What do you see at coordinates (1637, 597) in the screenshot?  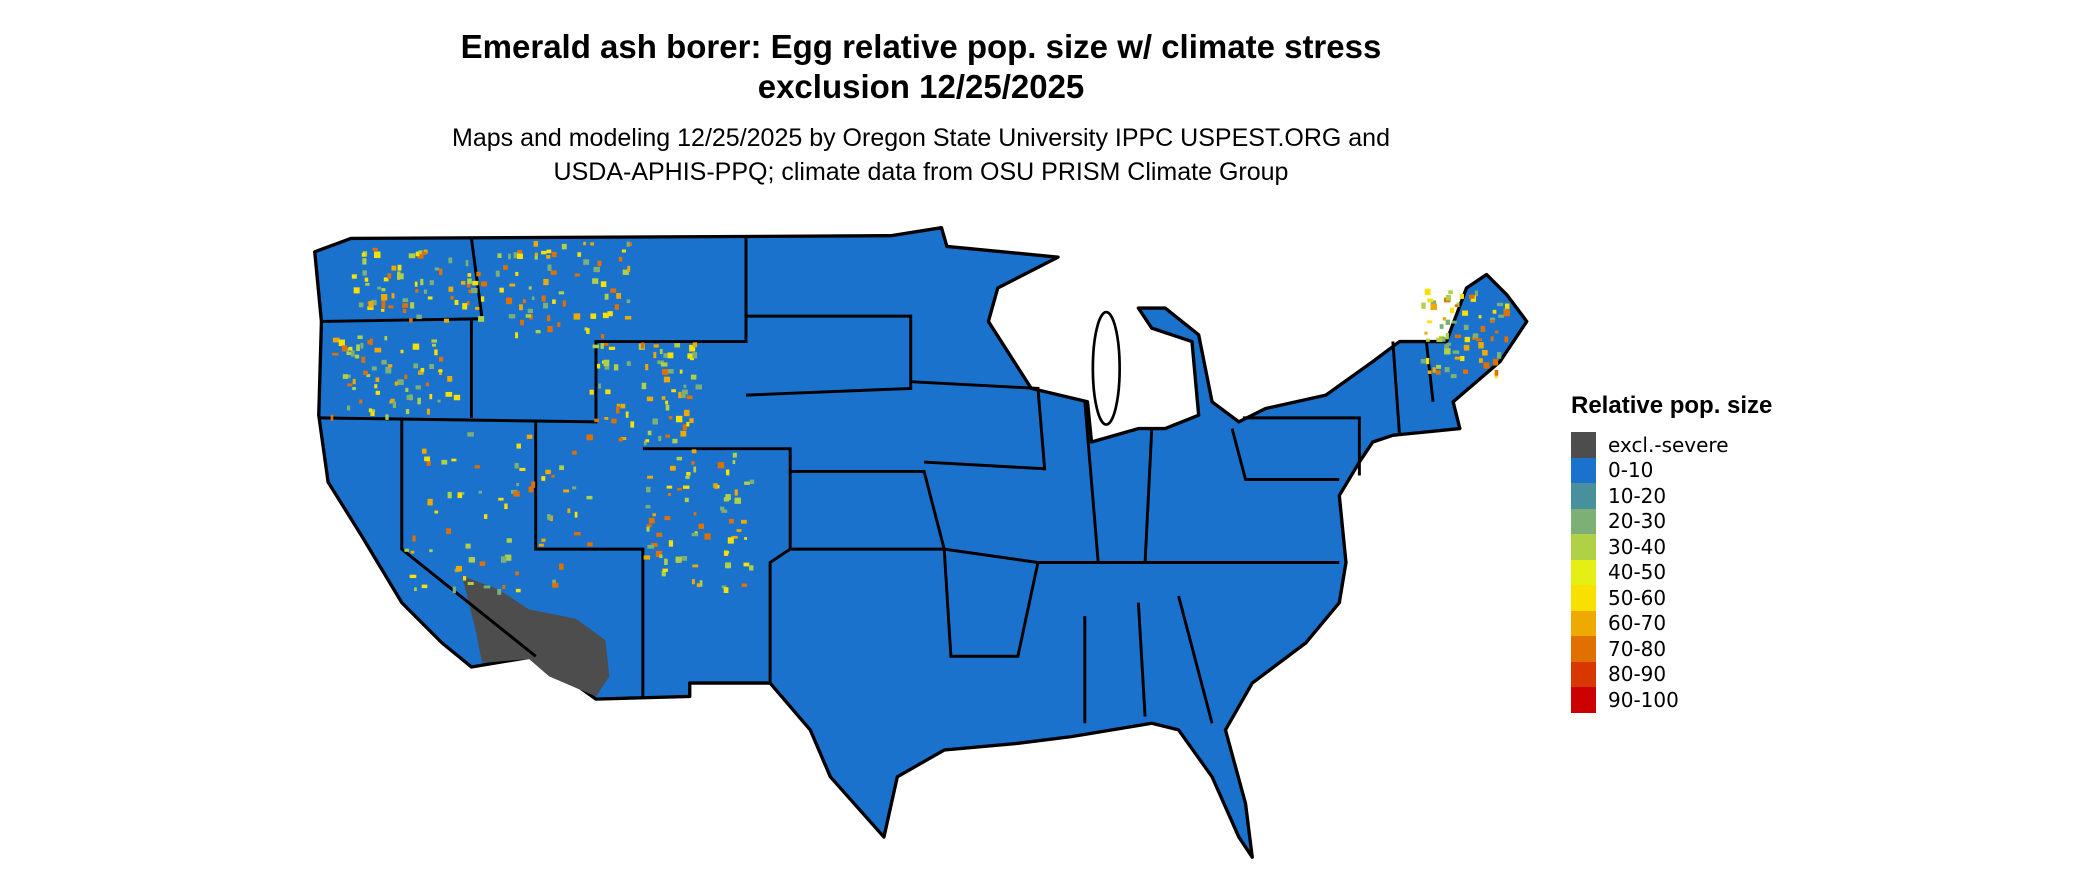 I see `legend-label: 50-60` at bounding box center [1637, 597].